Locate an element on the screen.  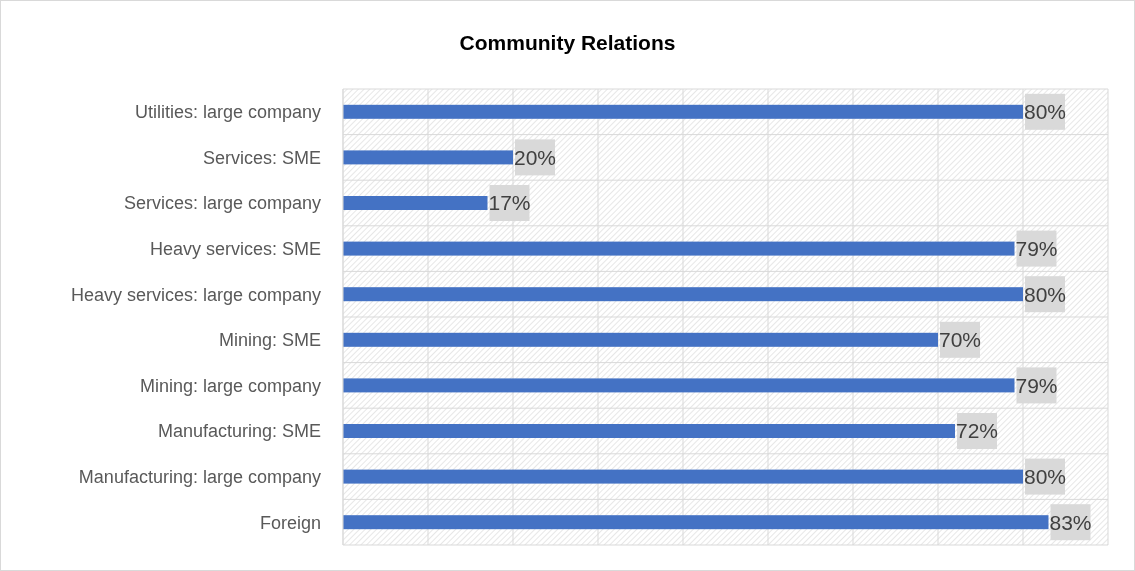
y-tick-label: Mining: large company is located at coordinates (230, 385).